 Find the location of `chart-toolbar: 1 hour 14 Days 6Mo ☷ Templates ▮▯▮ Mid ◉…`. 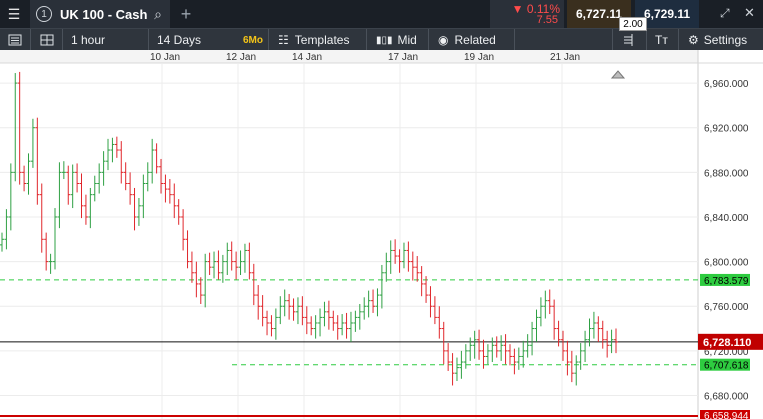

chart-toolbar: 1 hour 14 Days 6Mo ☷ Templates ▮▯▮ Mid ◉… is located at coordinates (381, 39).